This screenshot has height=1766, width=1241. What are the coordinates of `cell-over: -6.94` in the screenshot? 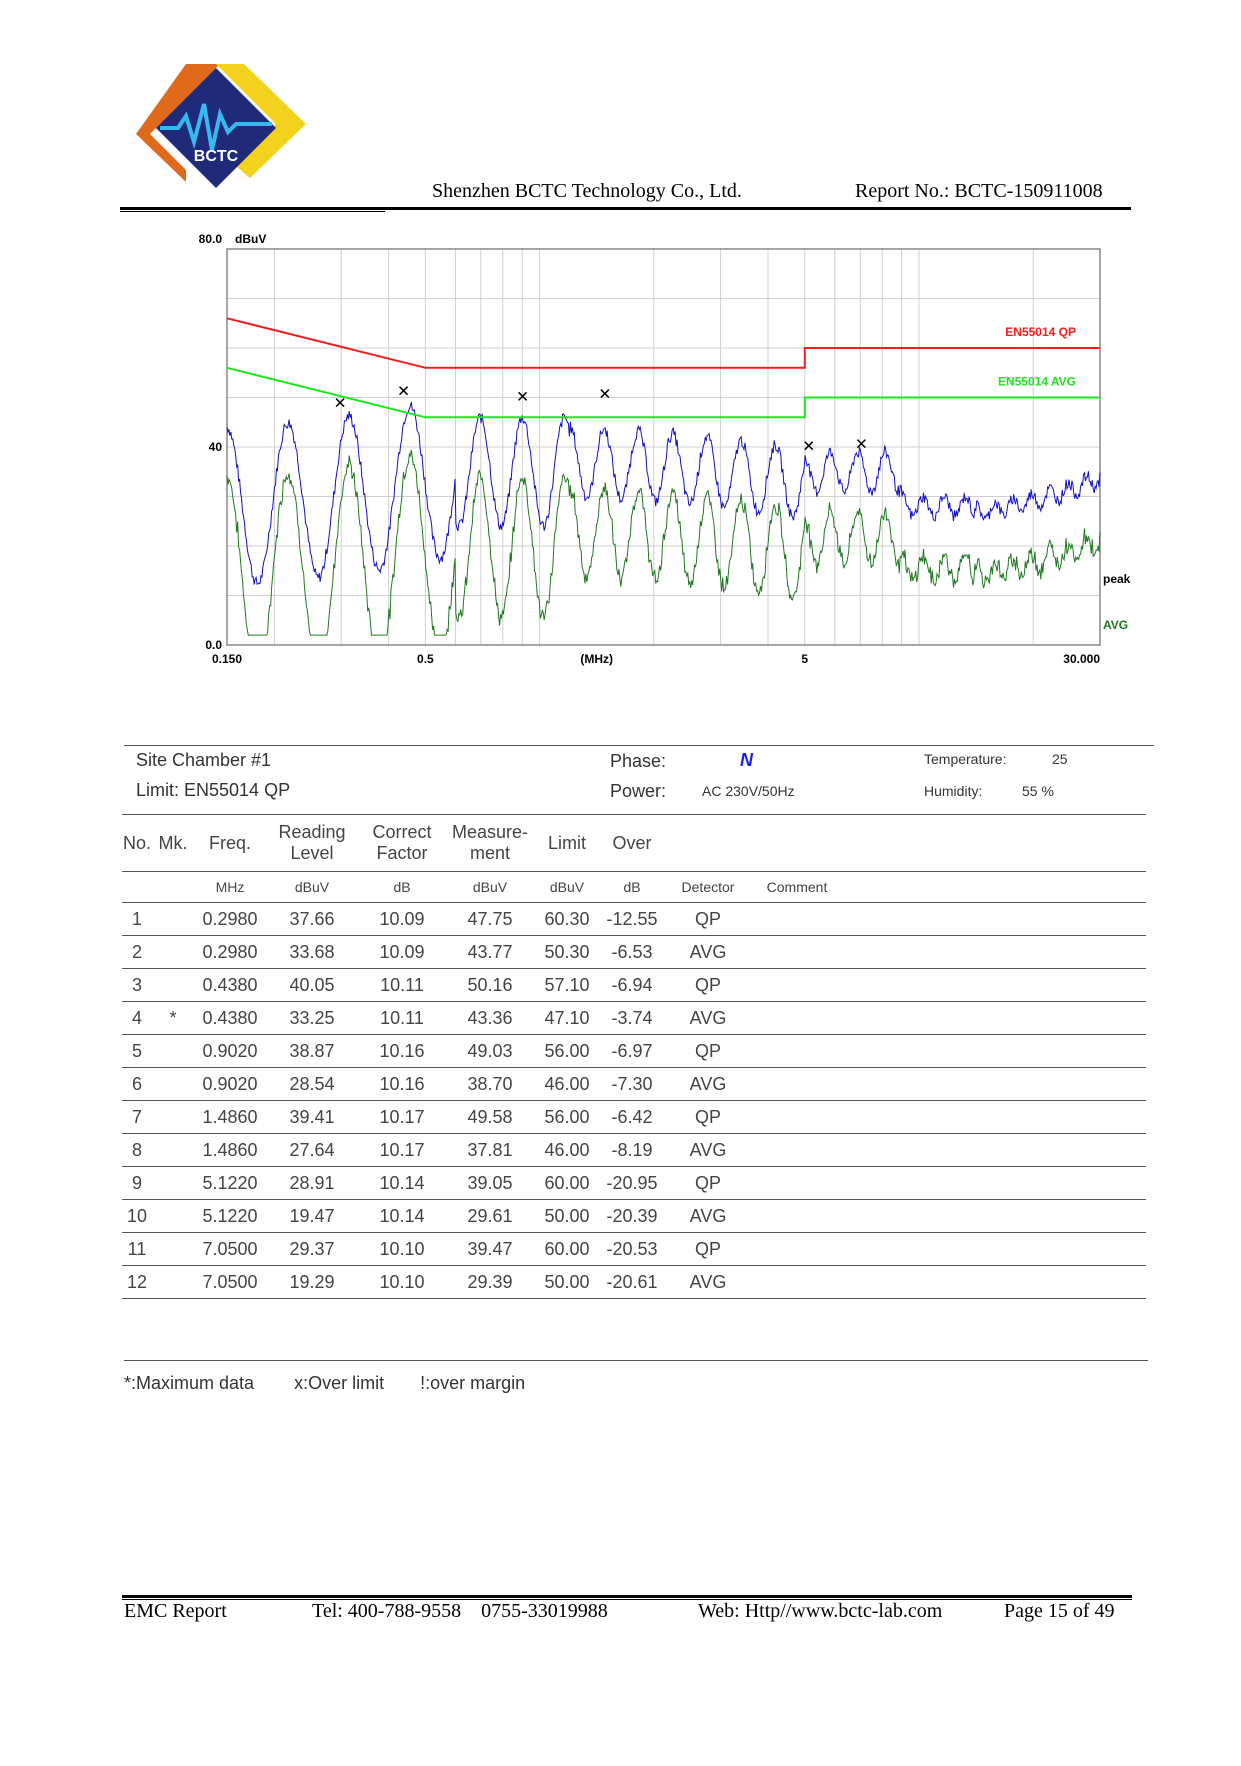 It's located at (632, 985).